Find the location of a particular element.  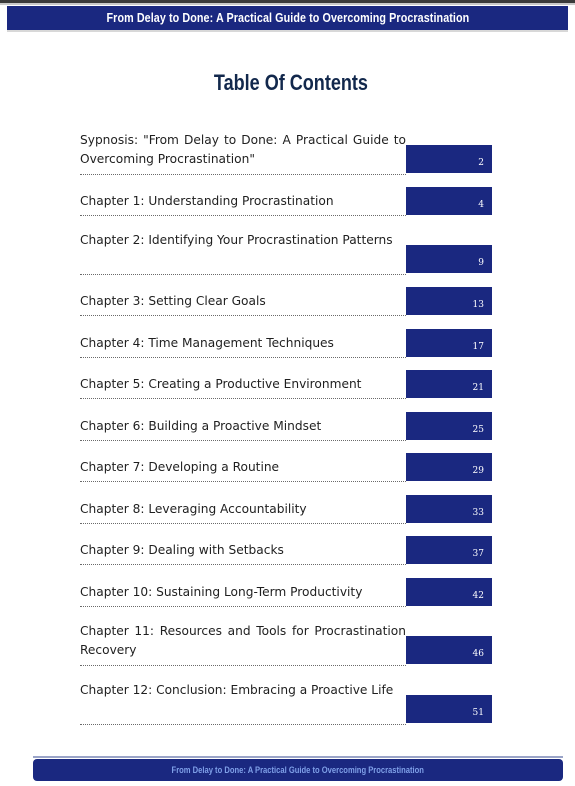

toc-page-box: 42 is located at coordinates (449, 592).